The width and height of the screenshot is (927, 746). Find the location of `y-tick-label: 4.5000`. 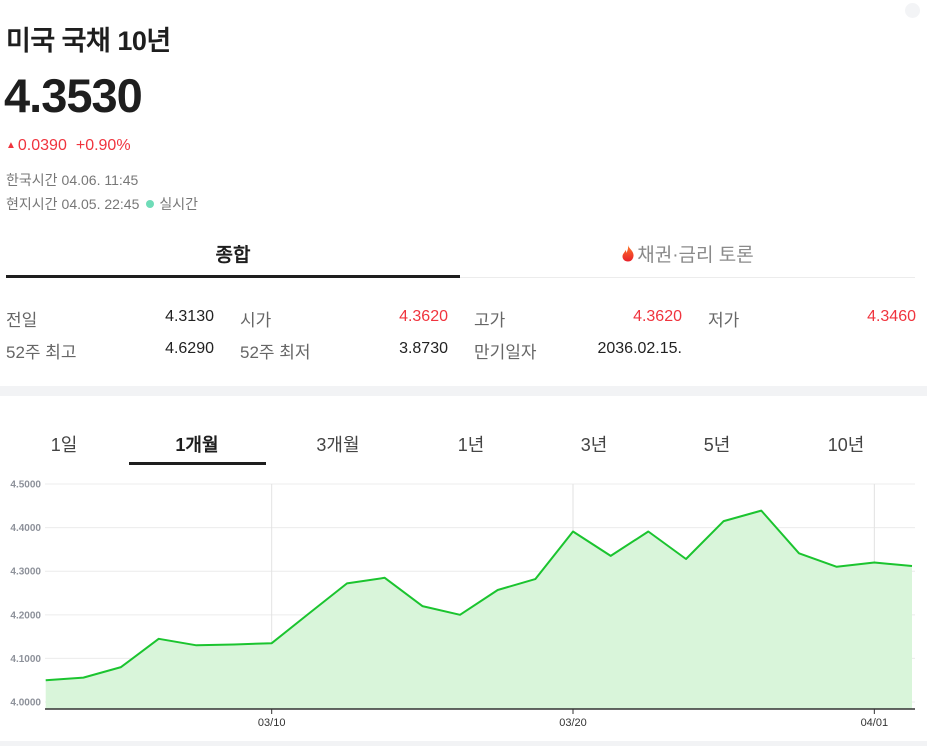

y-tick-label: 4.5000 is located at coordinates (25, 485).